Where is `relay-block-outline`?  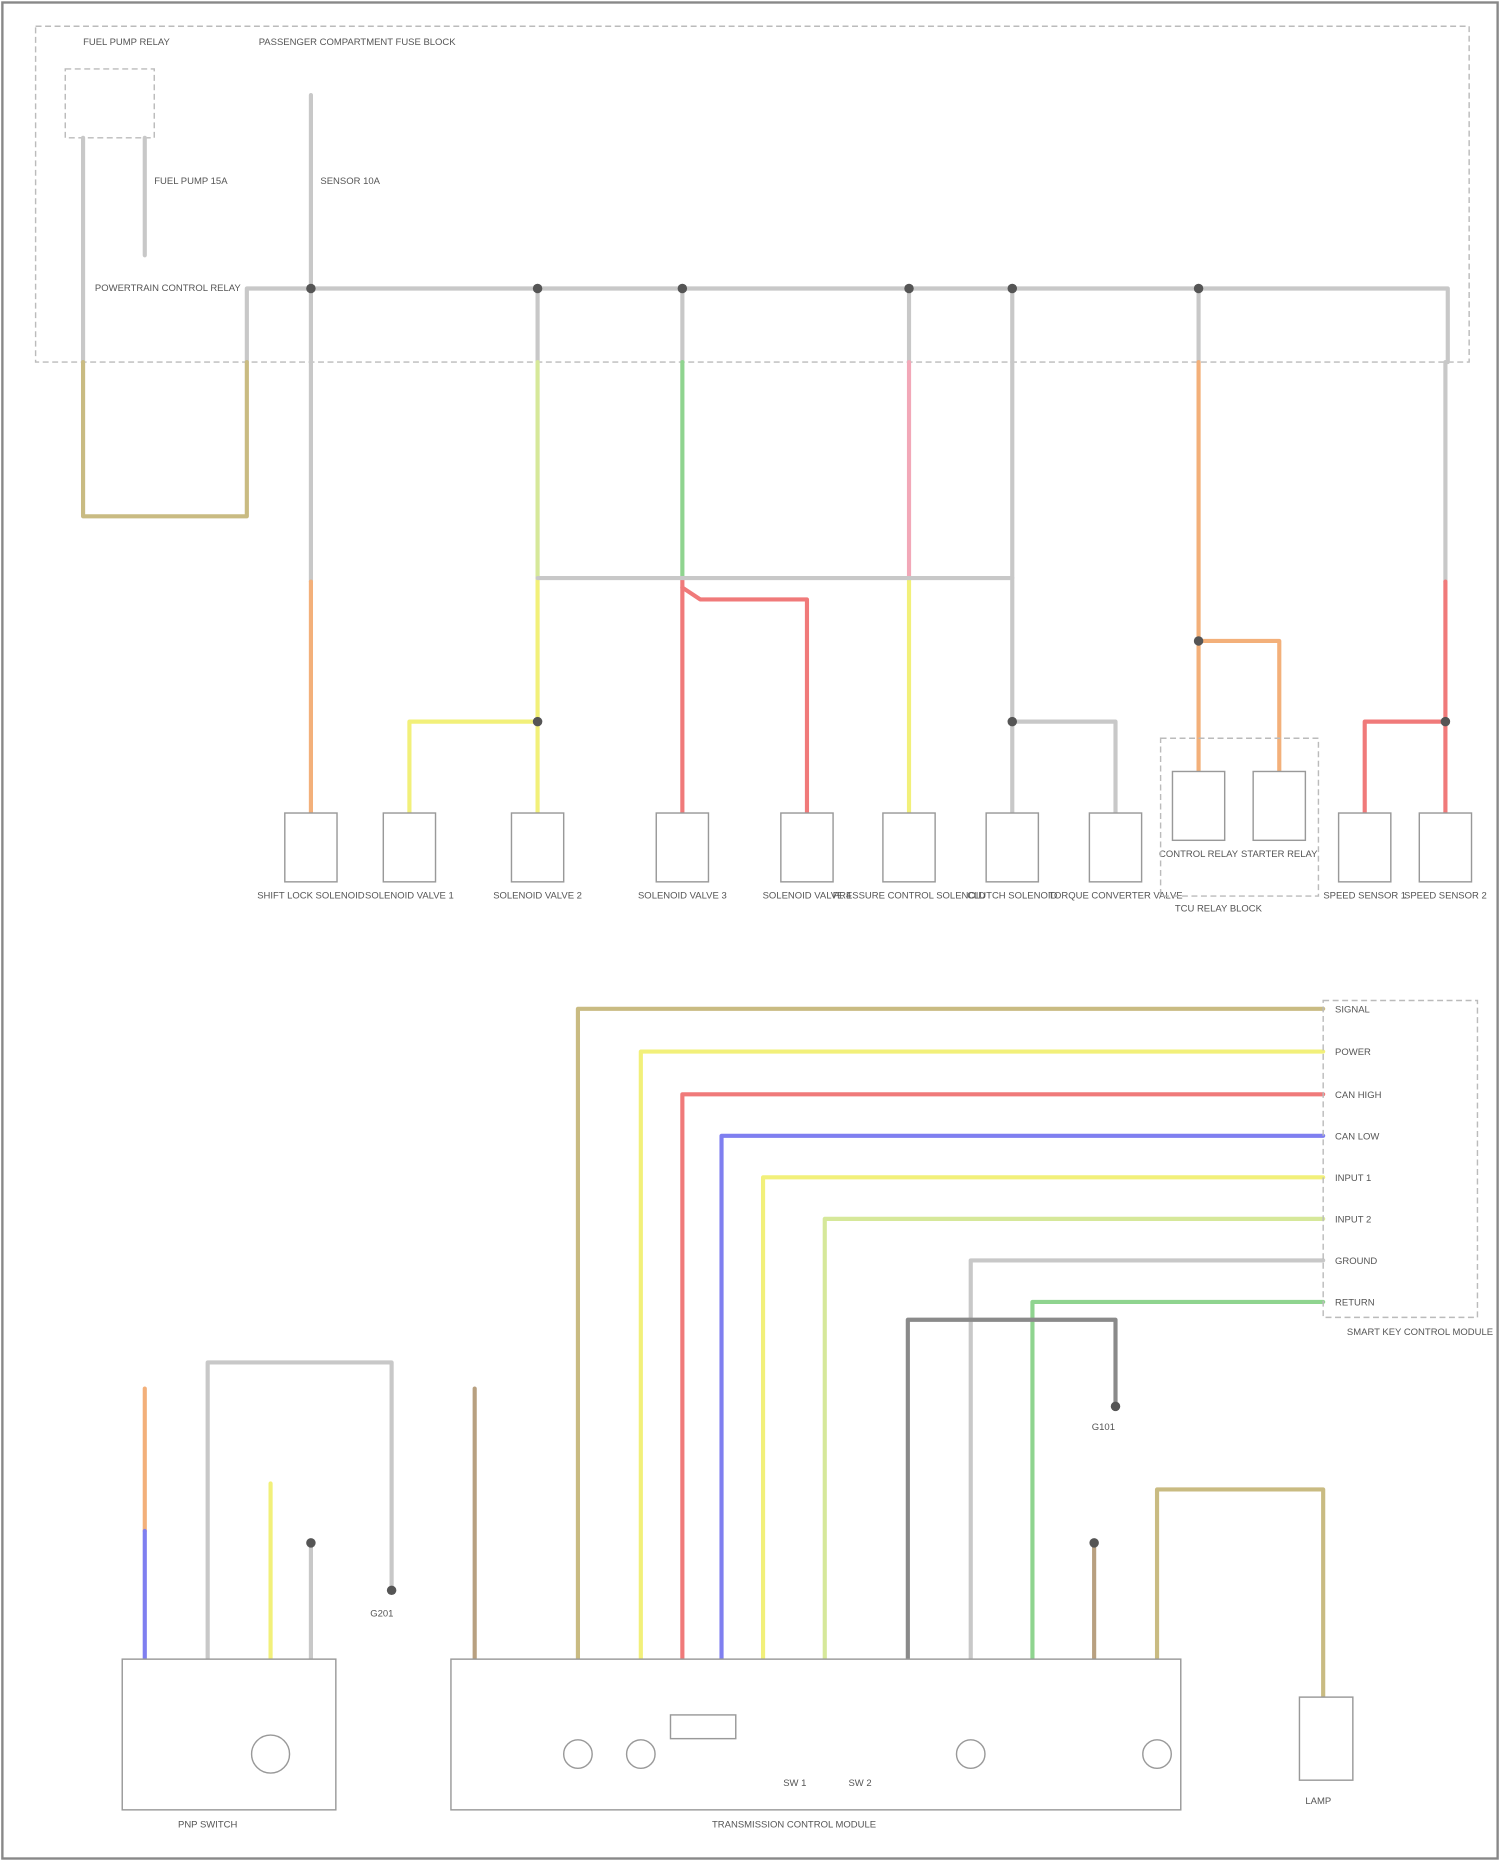 relay-block-outline is located at coordinates (1239, 817).